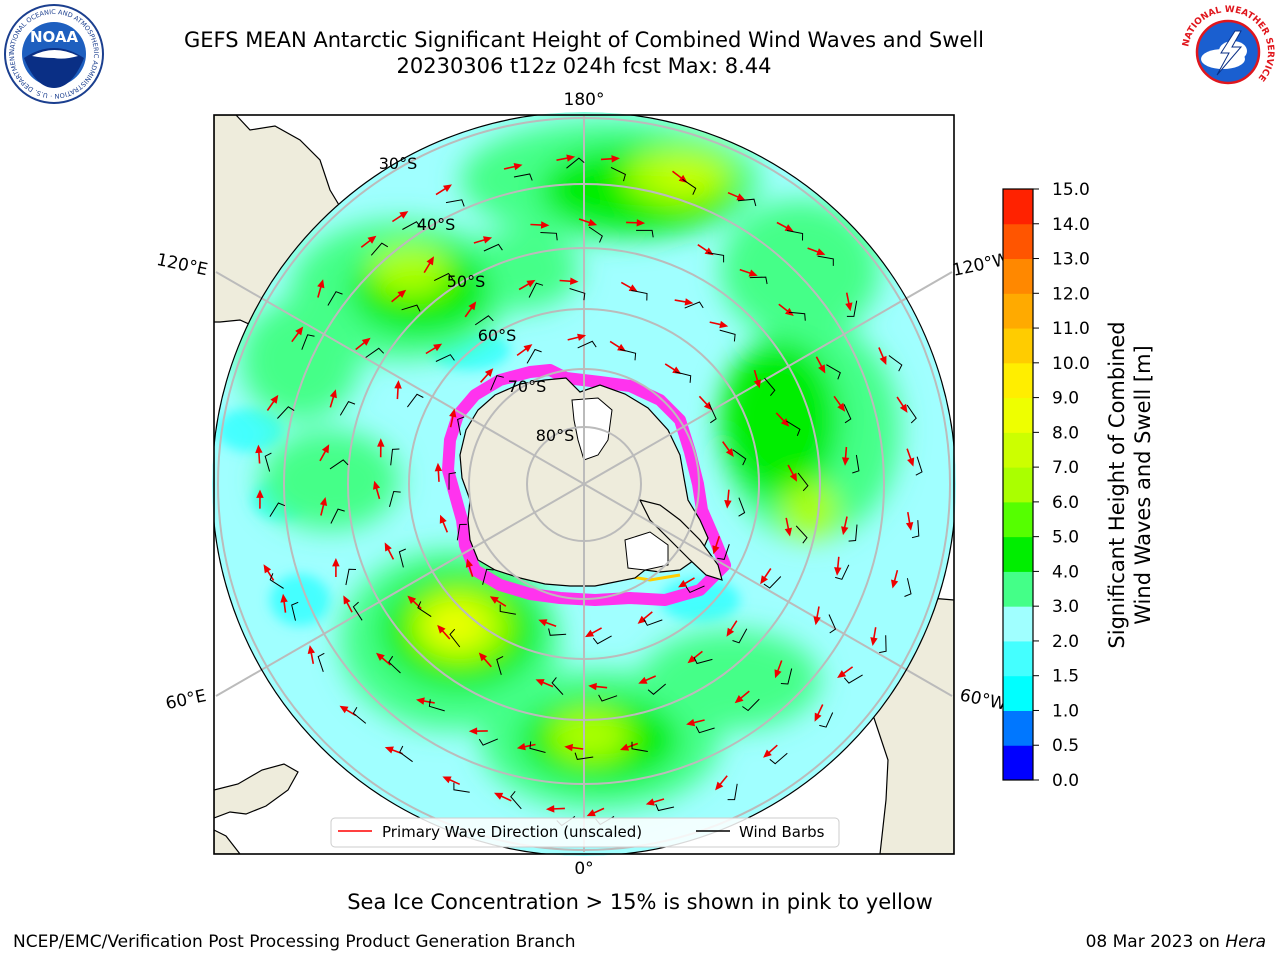  What do you see at coordinates (1071, 294) in the screenshot?
I see `colorbar-tick-label: 12.0` at bounding box center [1071, 294].